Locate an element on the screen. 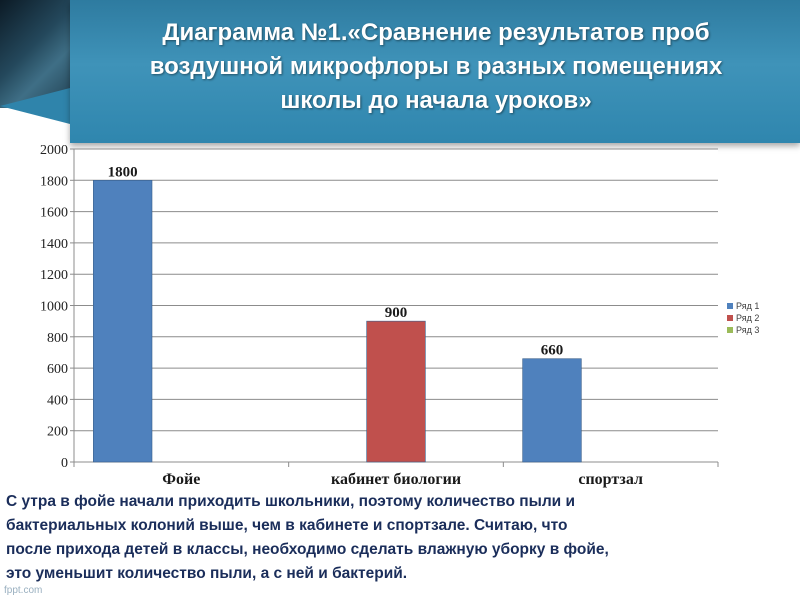  title-line: воздушной микрофлоры в разных помещениях is located at coordinates (436, 66).